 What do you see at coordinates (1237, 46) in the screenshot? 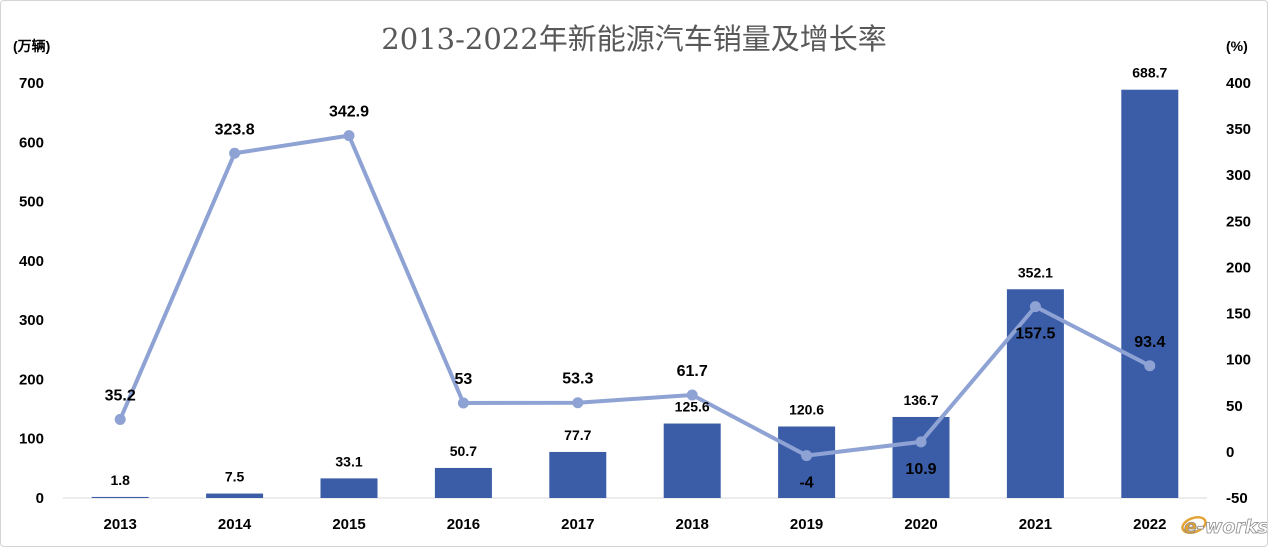
I see `y-right-axis-unit: (%)` at bounding box center [1237, 46].